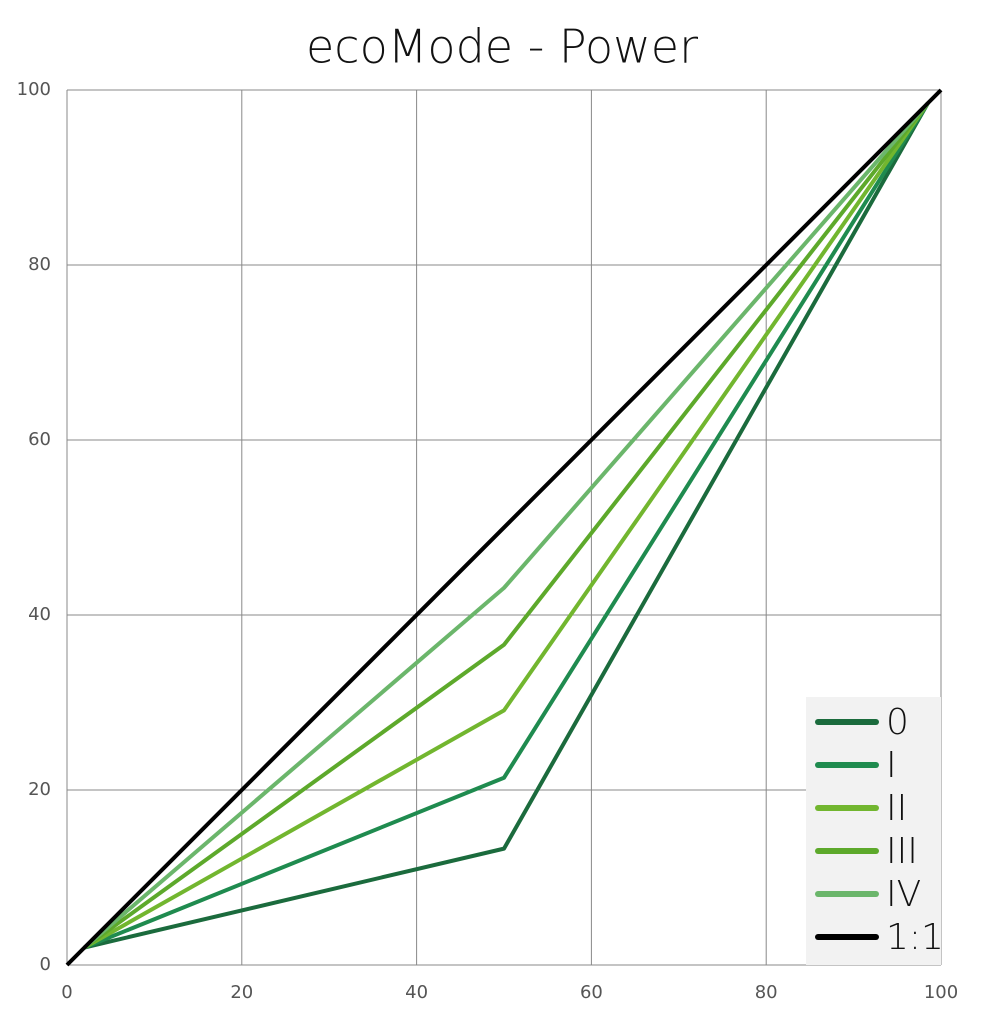 Image resolution: width=1000 pixels, height=1020 pixels. What do you see at coordinates (902, 851) in the screenshot?
I see `legend-label: III` at bounding box center [902, 851].